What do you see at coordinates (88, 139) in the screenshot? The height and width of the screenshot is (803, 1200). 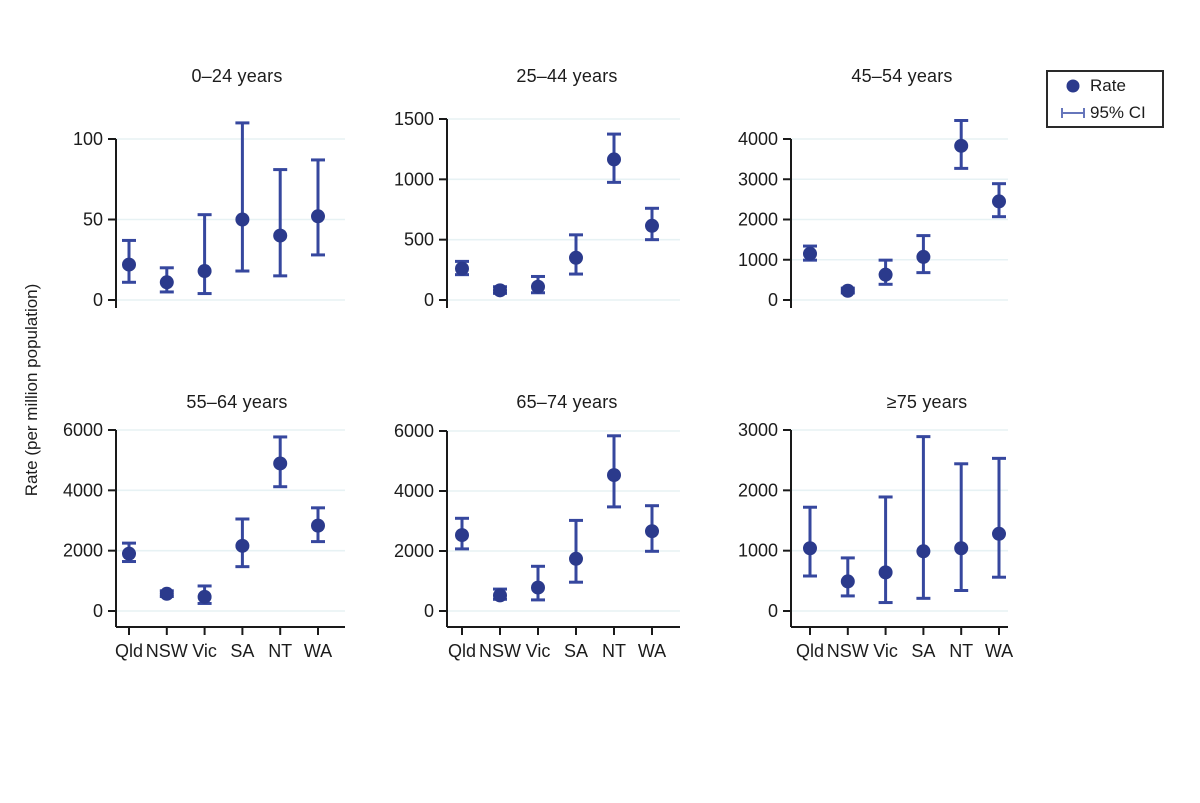 I see `y-tick-label: 100` at bounding box center [88, 139].